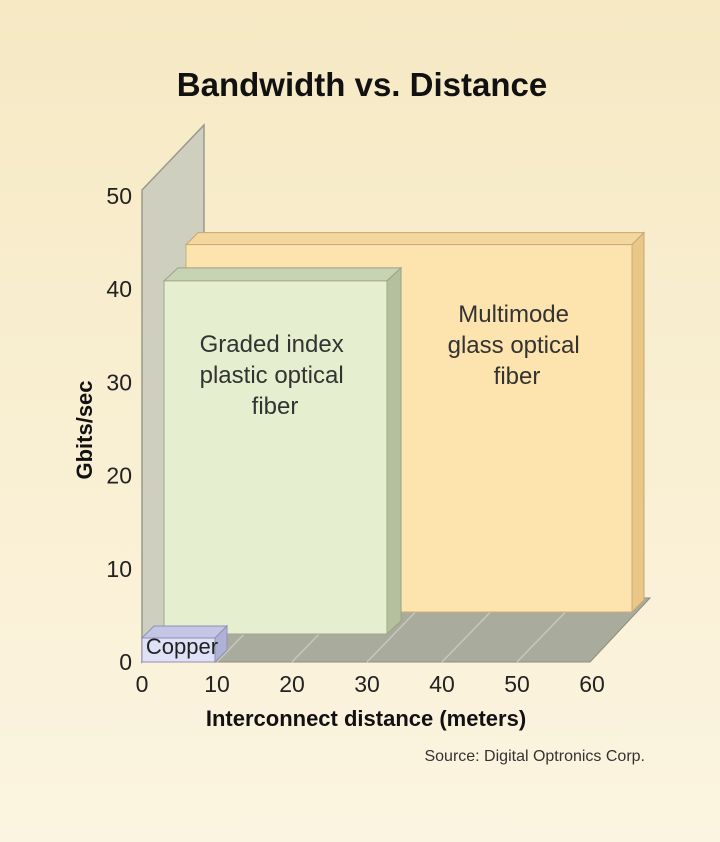 The image size is (720, 842). I want to click on x-axis-label: Interconnect distance (meters), so click(366, 718).